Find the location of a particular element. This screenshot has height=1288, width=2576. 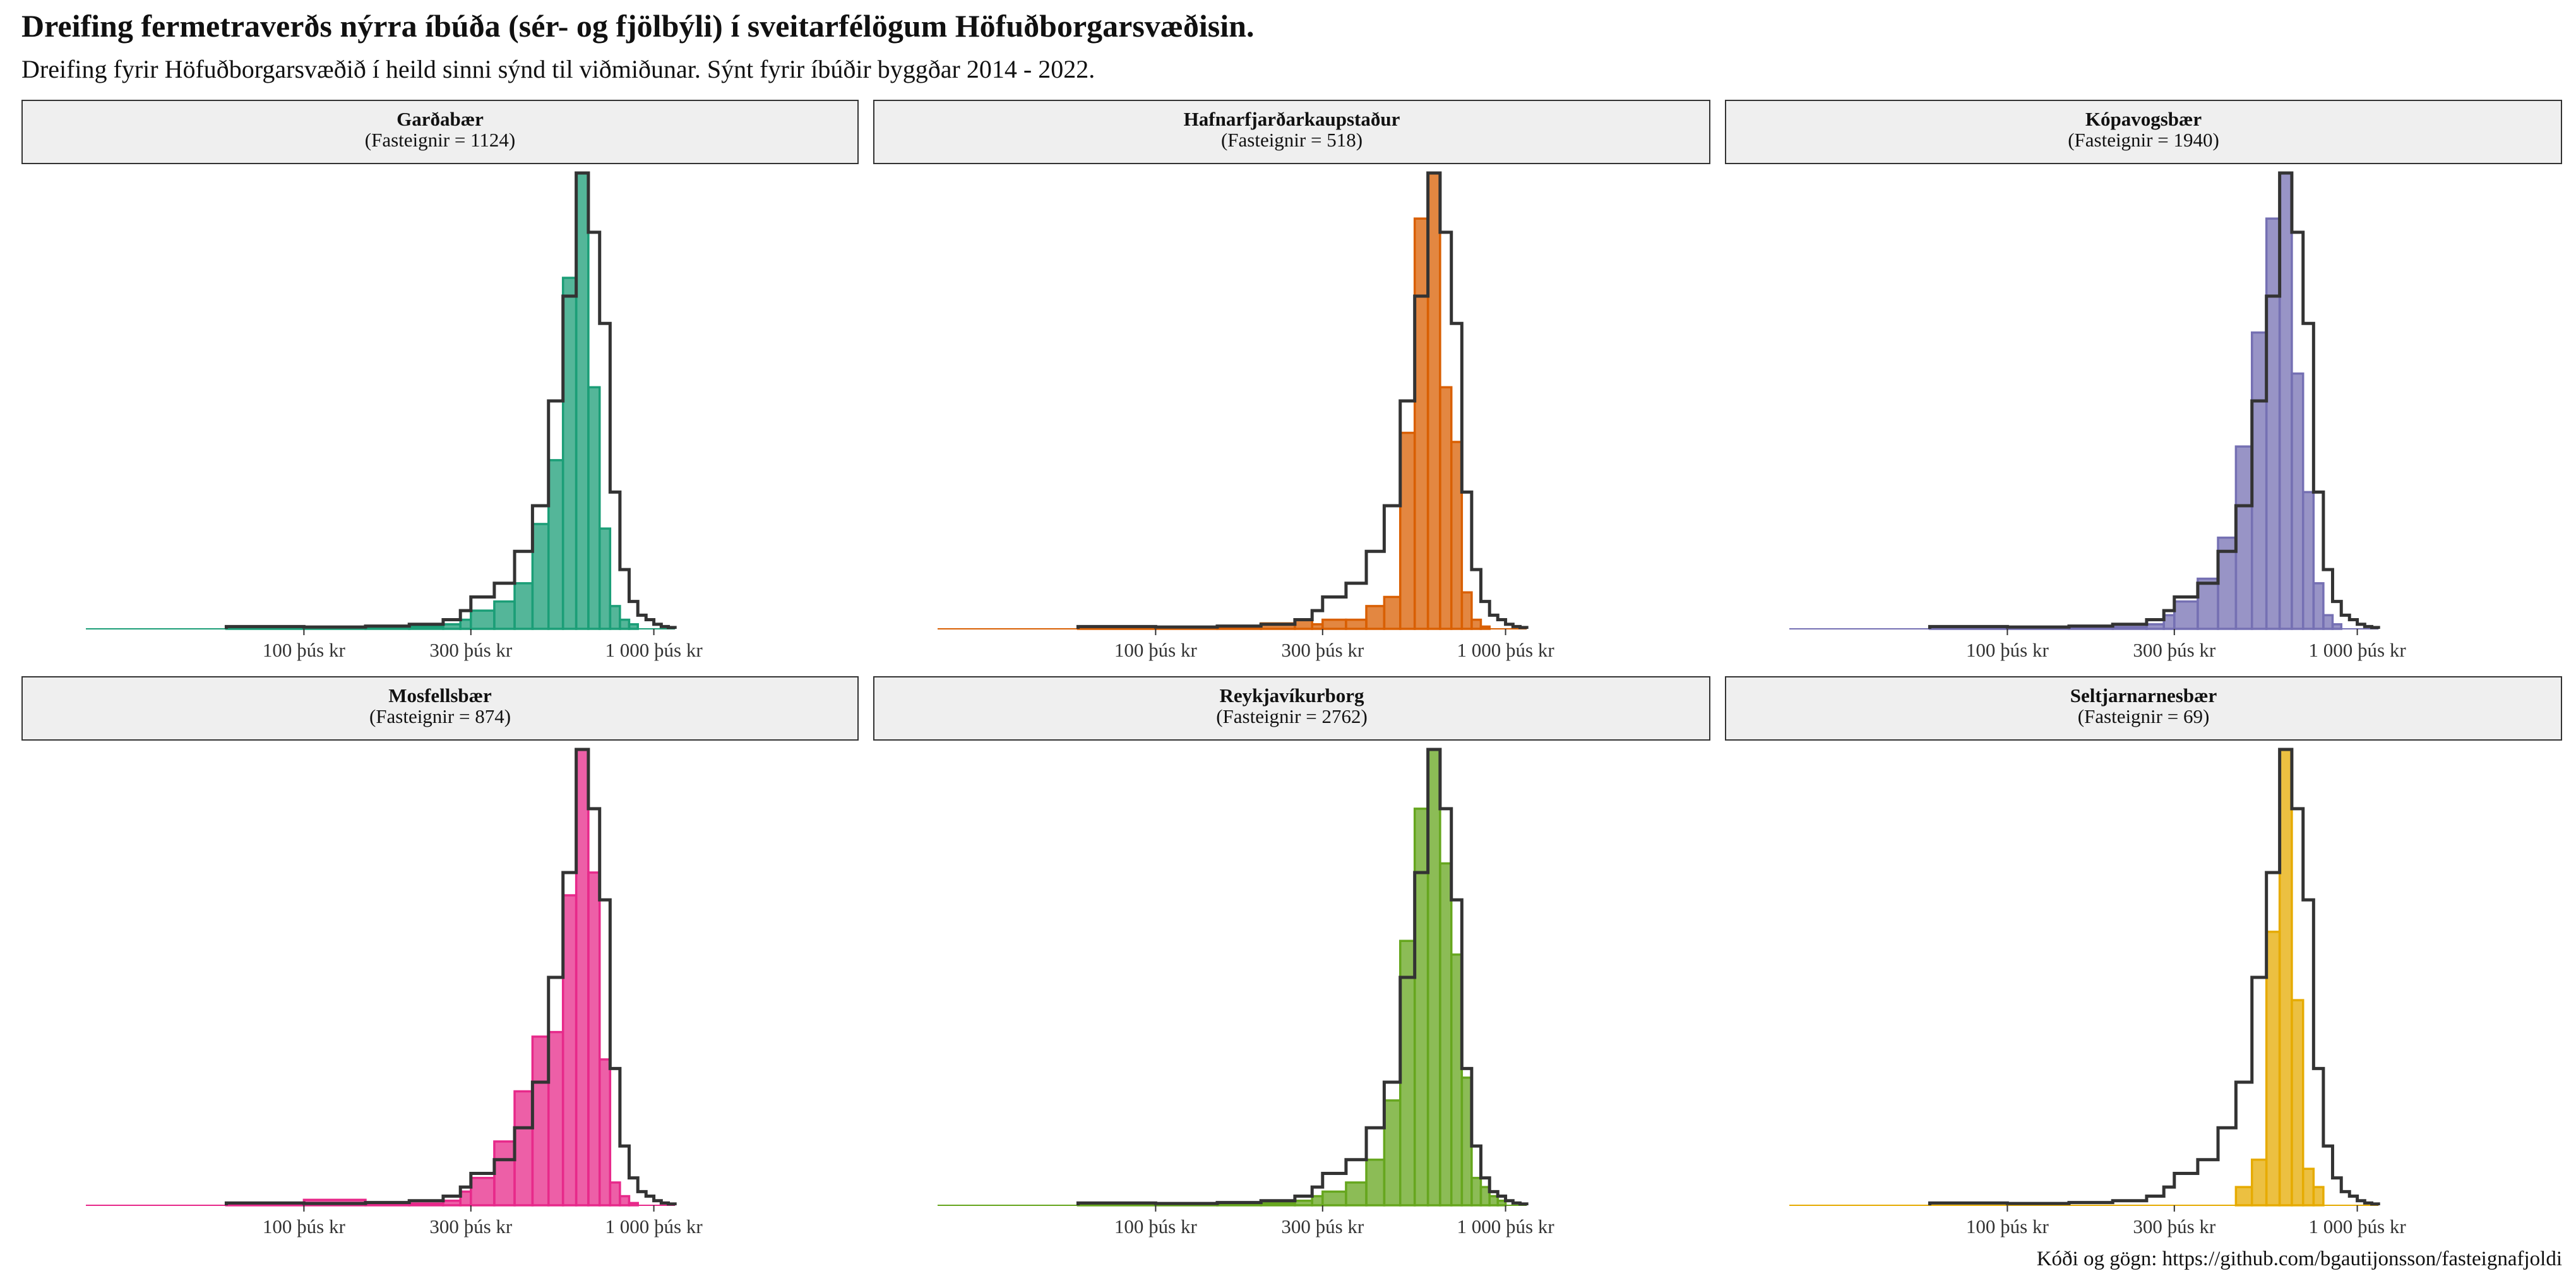

facet-title: Garðabær is located at coordinates (440, 119).